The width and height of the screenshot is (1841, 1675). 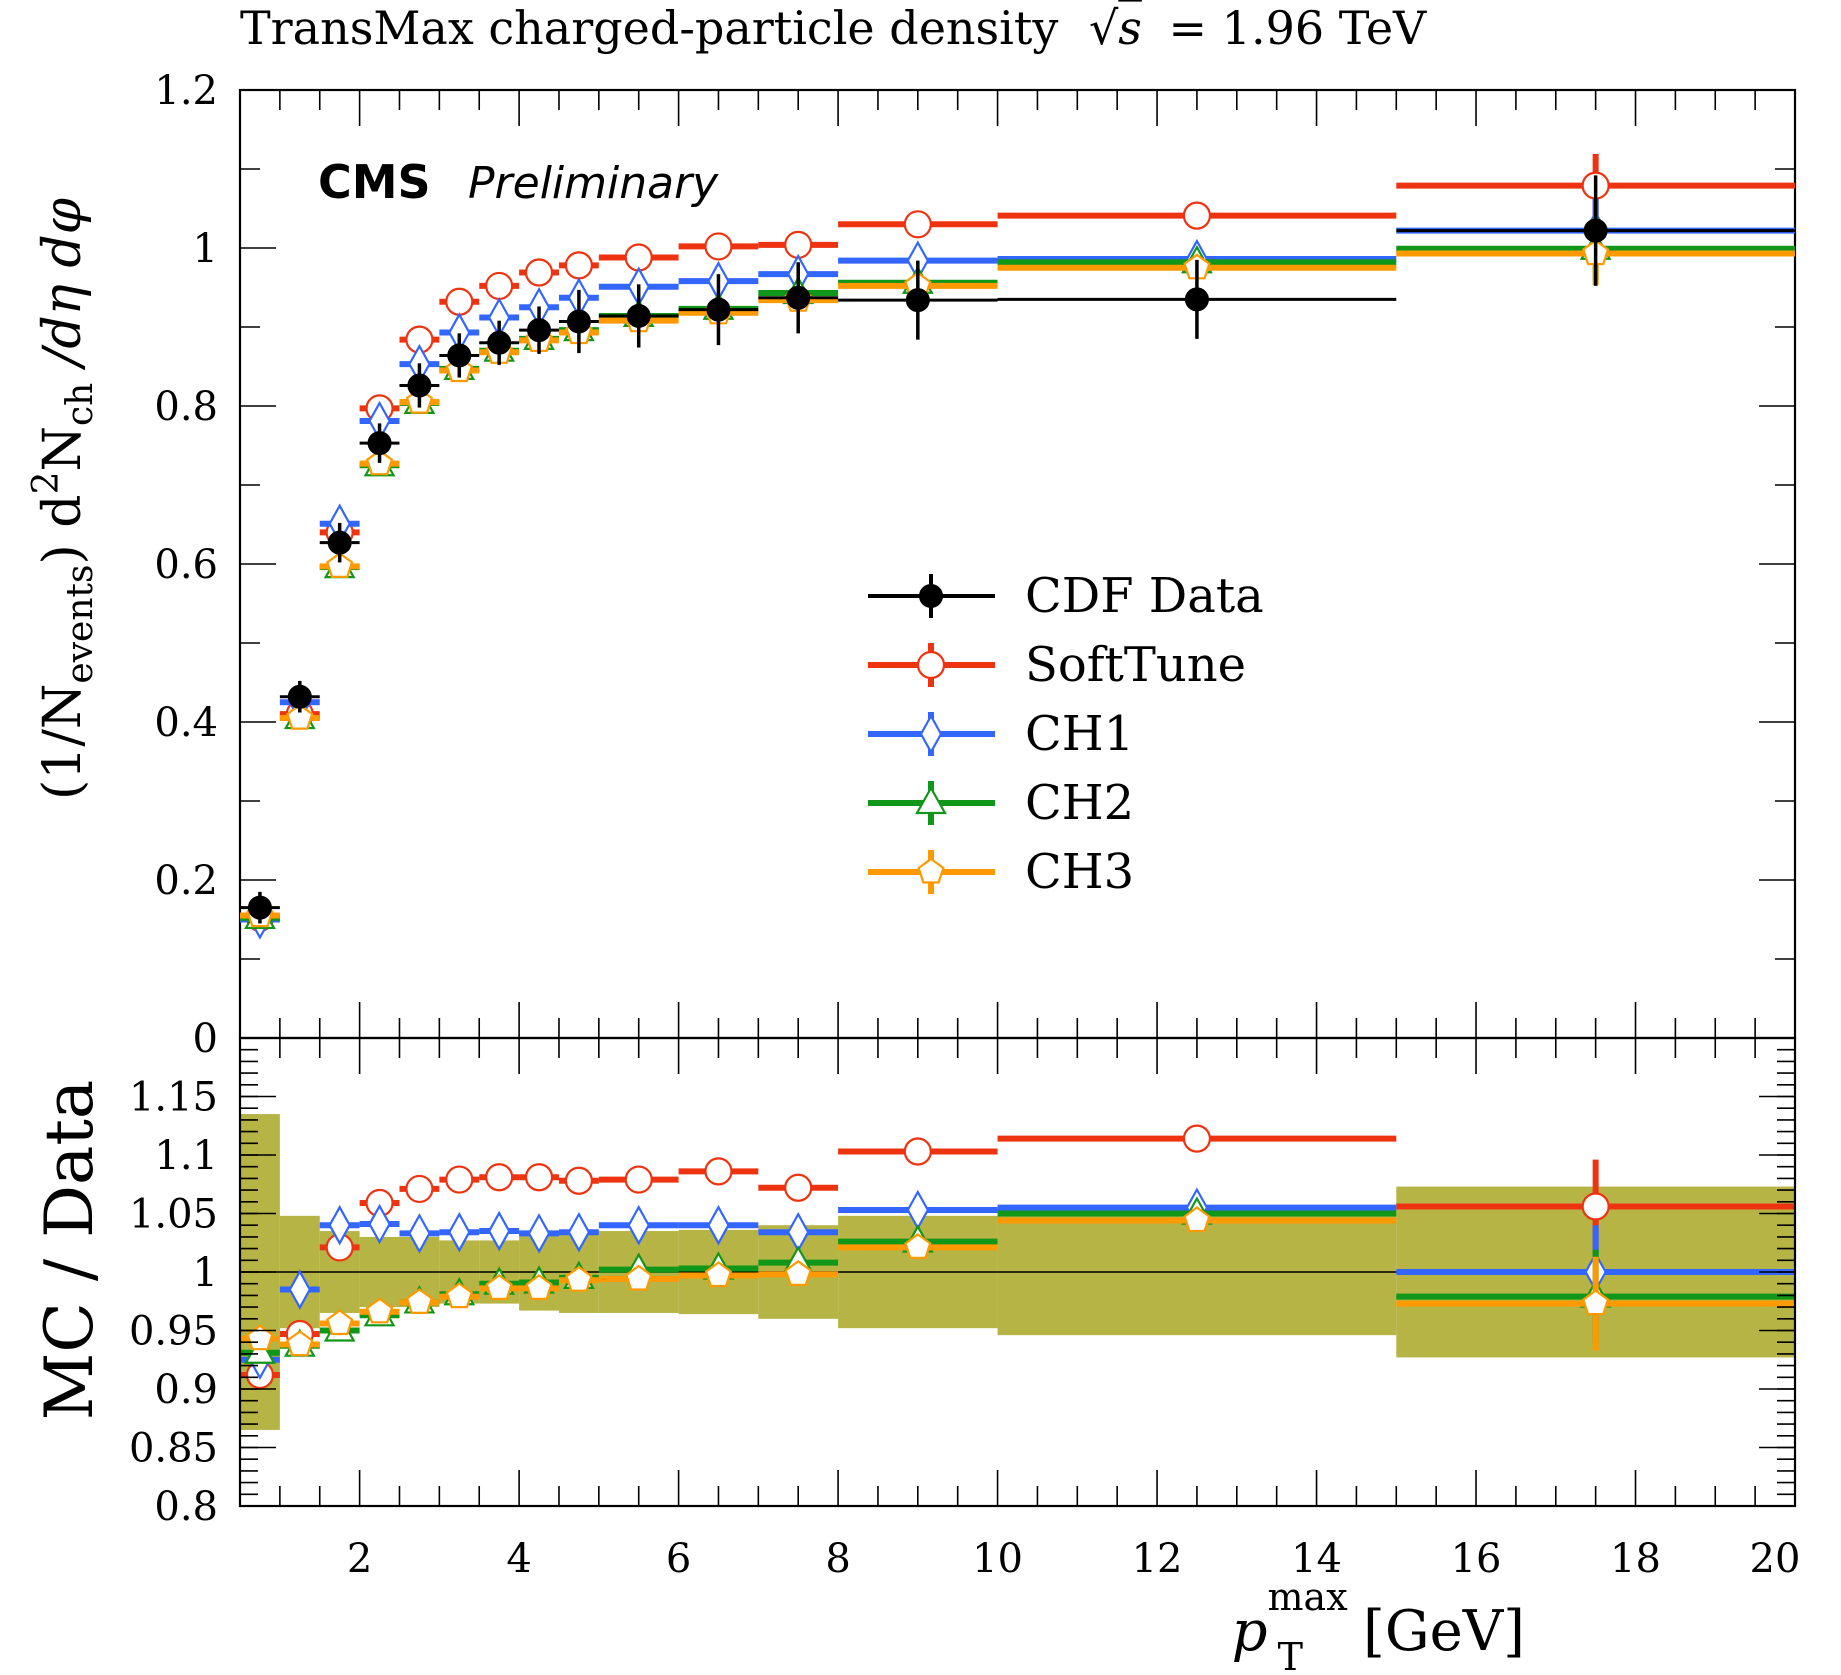 What do you see at coordinates (1775, 1559) in the screenshot?
I see `x-tick-label: 20` at bounding box center [1775, 1559].